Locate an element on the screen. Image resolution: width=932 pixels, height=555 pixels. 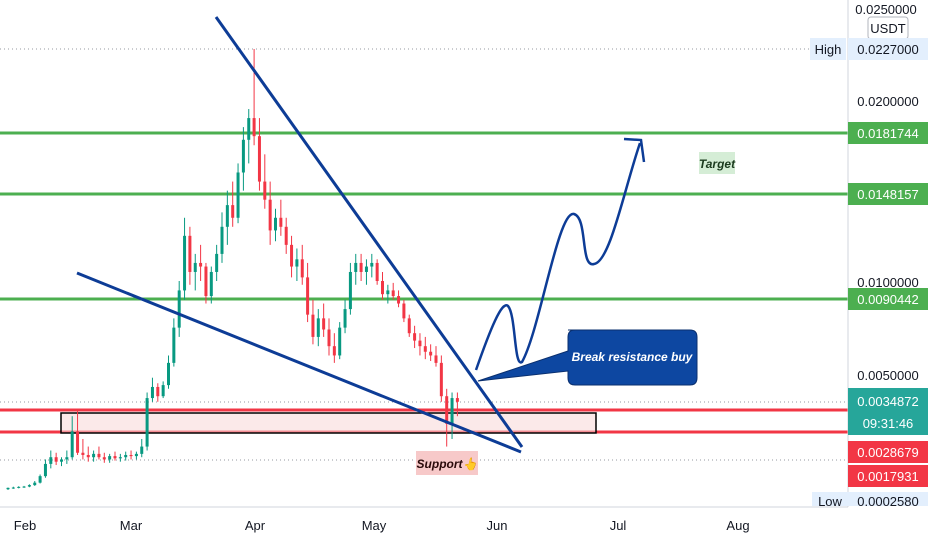
target-label-bg is located at coordinates (717, 163).